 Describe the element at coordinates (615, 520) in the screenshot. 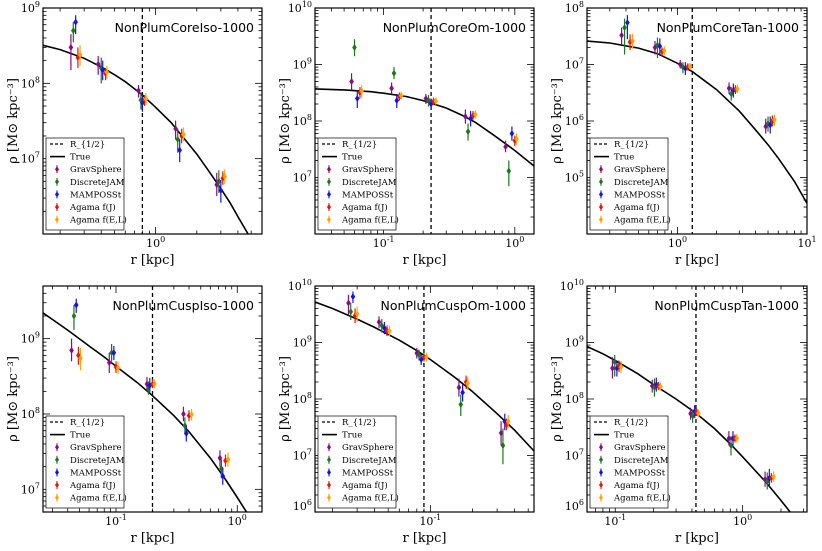

I see `x-tick-label: 10⁻¹` at that location.